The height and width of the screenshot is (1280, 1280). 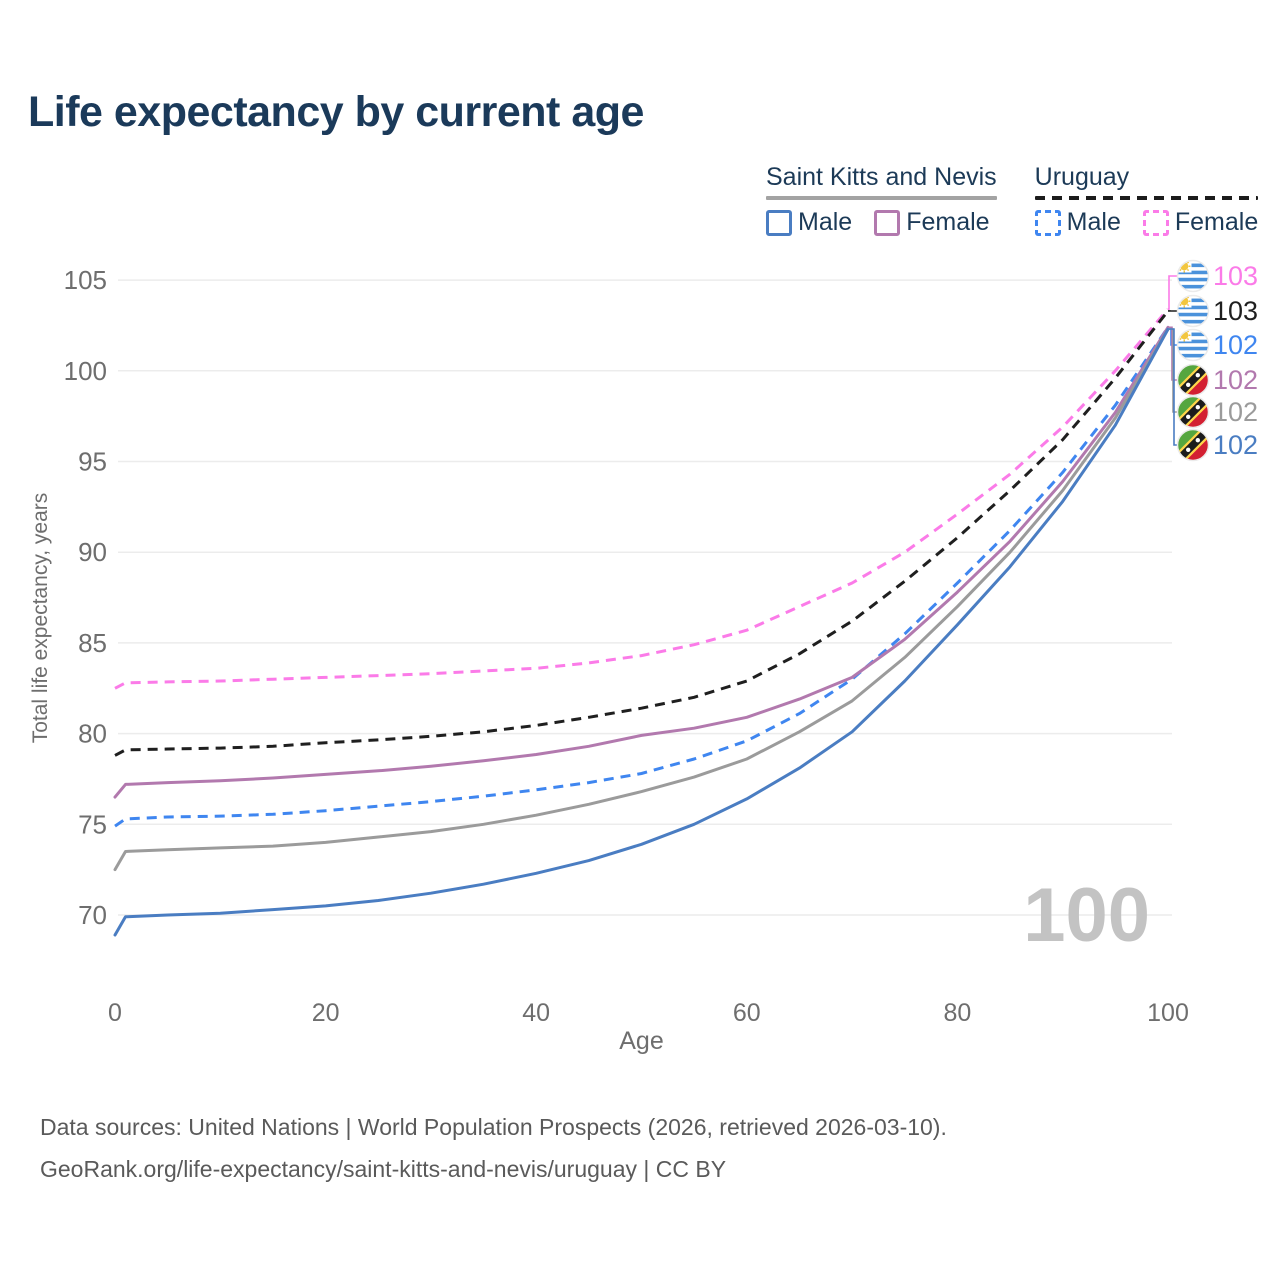 I want to click on legend-group-saint-kitts-and-nevis: Saint Kitts and Nevis Male Female, so click(x=881, y=200).